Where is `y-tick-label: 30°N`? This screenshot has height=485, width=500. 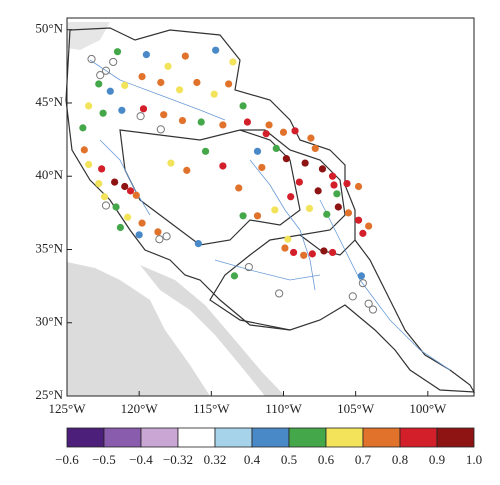 y-tick-label: 30°N is located at coordinates (49, 321).